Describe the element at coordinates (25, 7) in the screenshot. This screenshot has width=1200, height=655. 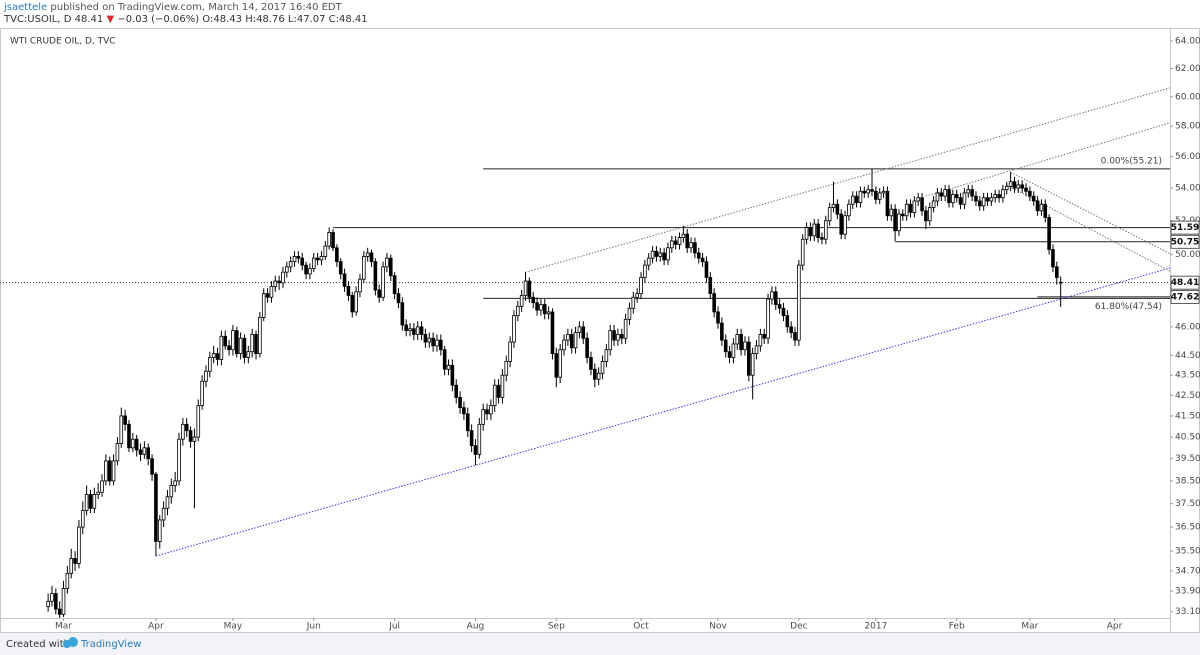
I see `author: jsaettele` at that location.